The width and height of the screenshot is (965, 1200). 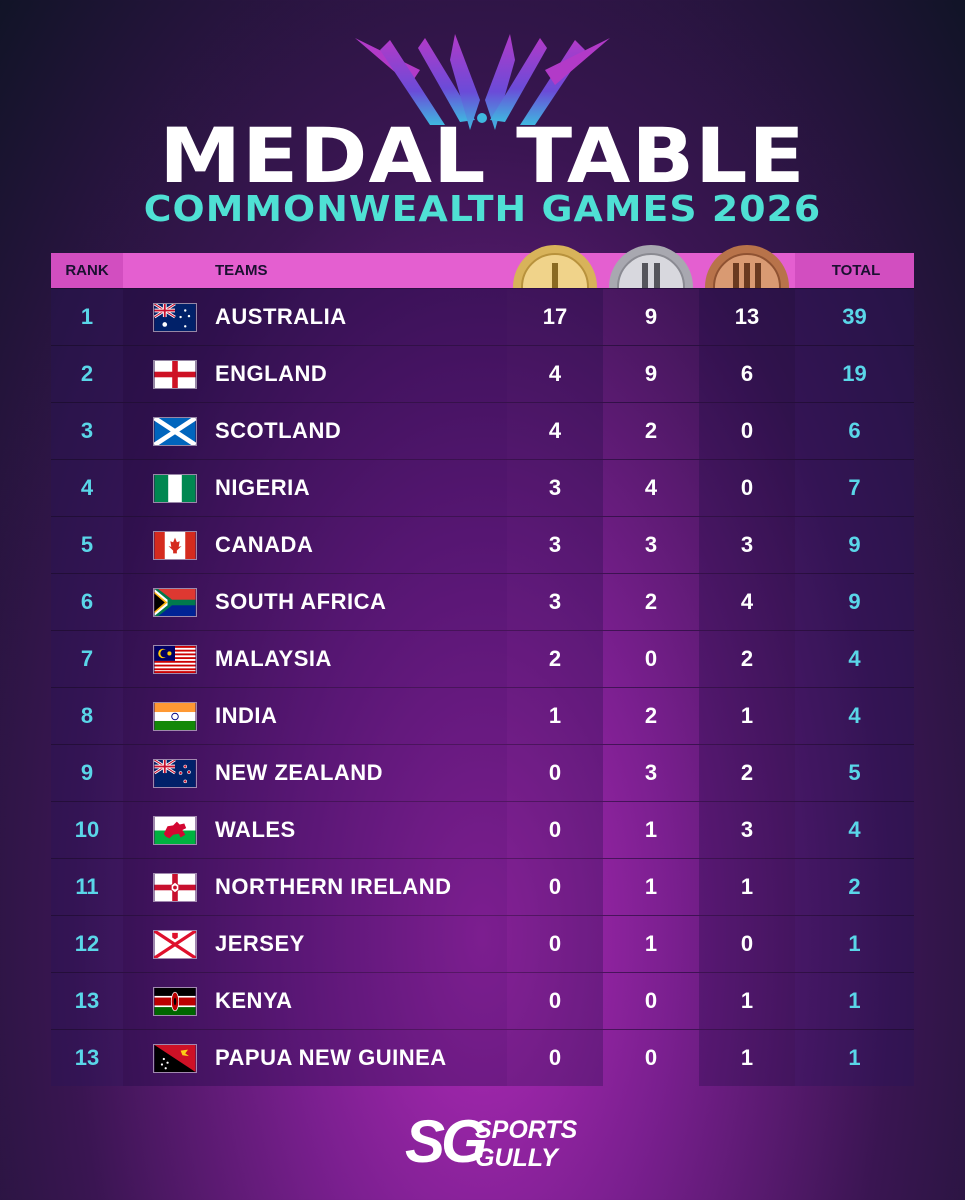 What do you see at coordinates (854, 544) in the screenshot?
I see `total-count: 9` at bounding box center [854, 544].